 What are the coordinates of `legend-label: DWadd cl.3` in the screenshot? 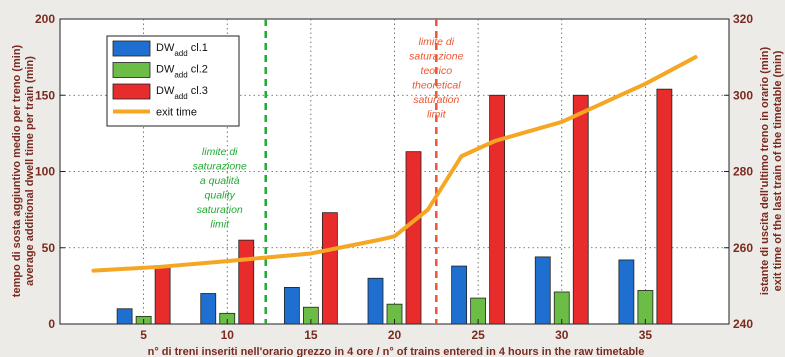 It's located at (182, 93).